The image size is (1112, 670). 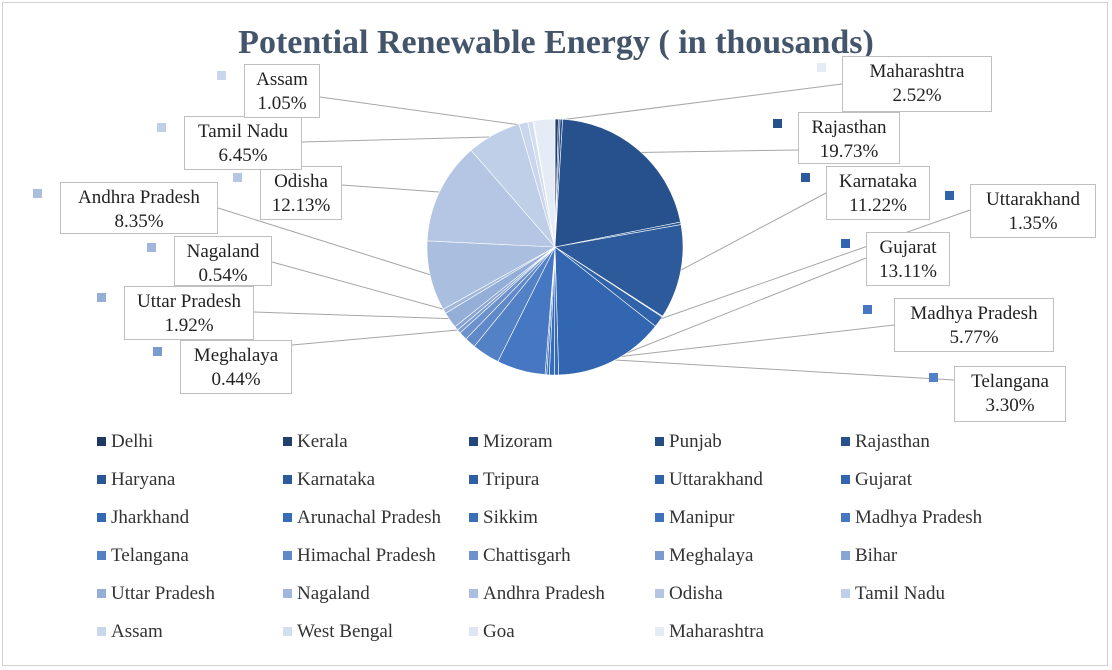 What do you see at coordinates (236, 355) in the screenshot?
I see `data-label-category: Meghalaya` at bounding box center [236, 355].